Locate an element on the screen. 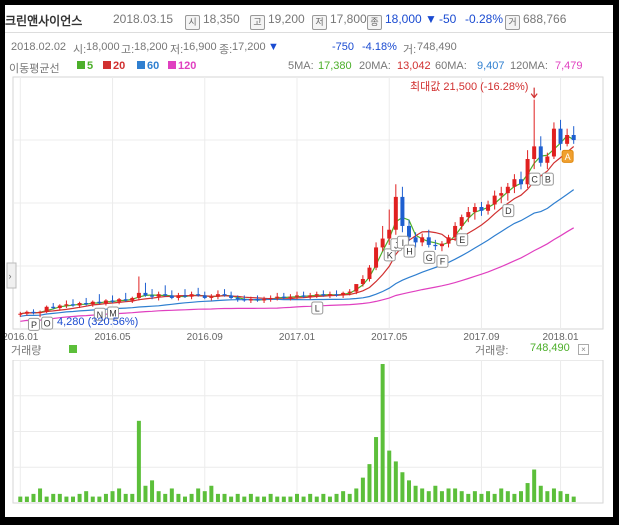 This screenshot has width=619, height=525. high-icon: 고 is located at coordinates (257, 22).